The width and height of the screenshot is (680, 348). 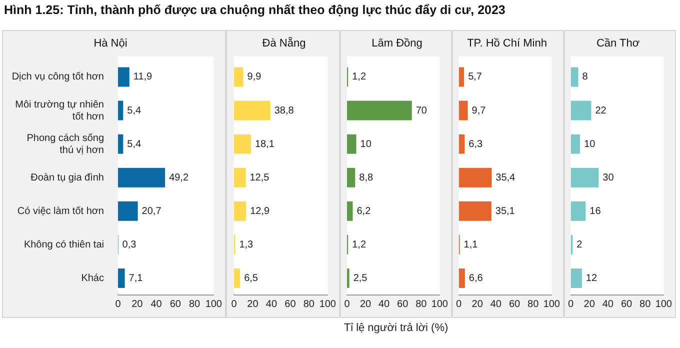 What do you see at coordinates (596, 211) in the screenshot?
I see `data-label: 16` at bounding box center [596, 211].